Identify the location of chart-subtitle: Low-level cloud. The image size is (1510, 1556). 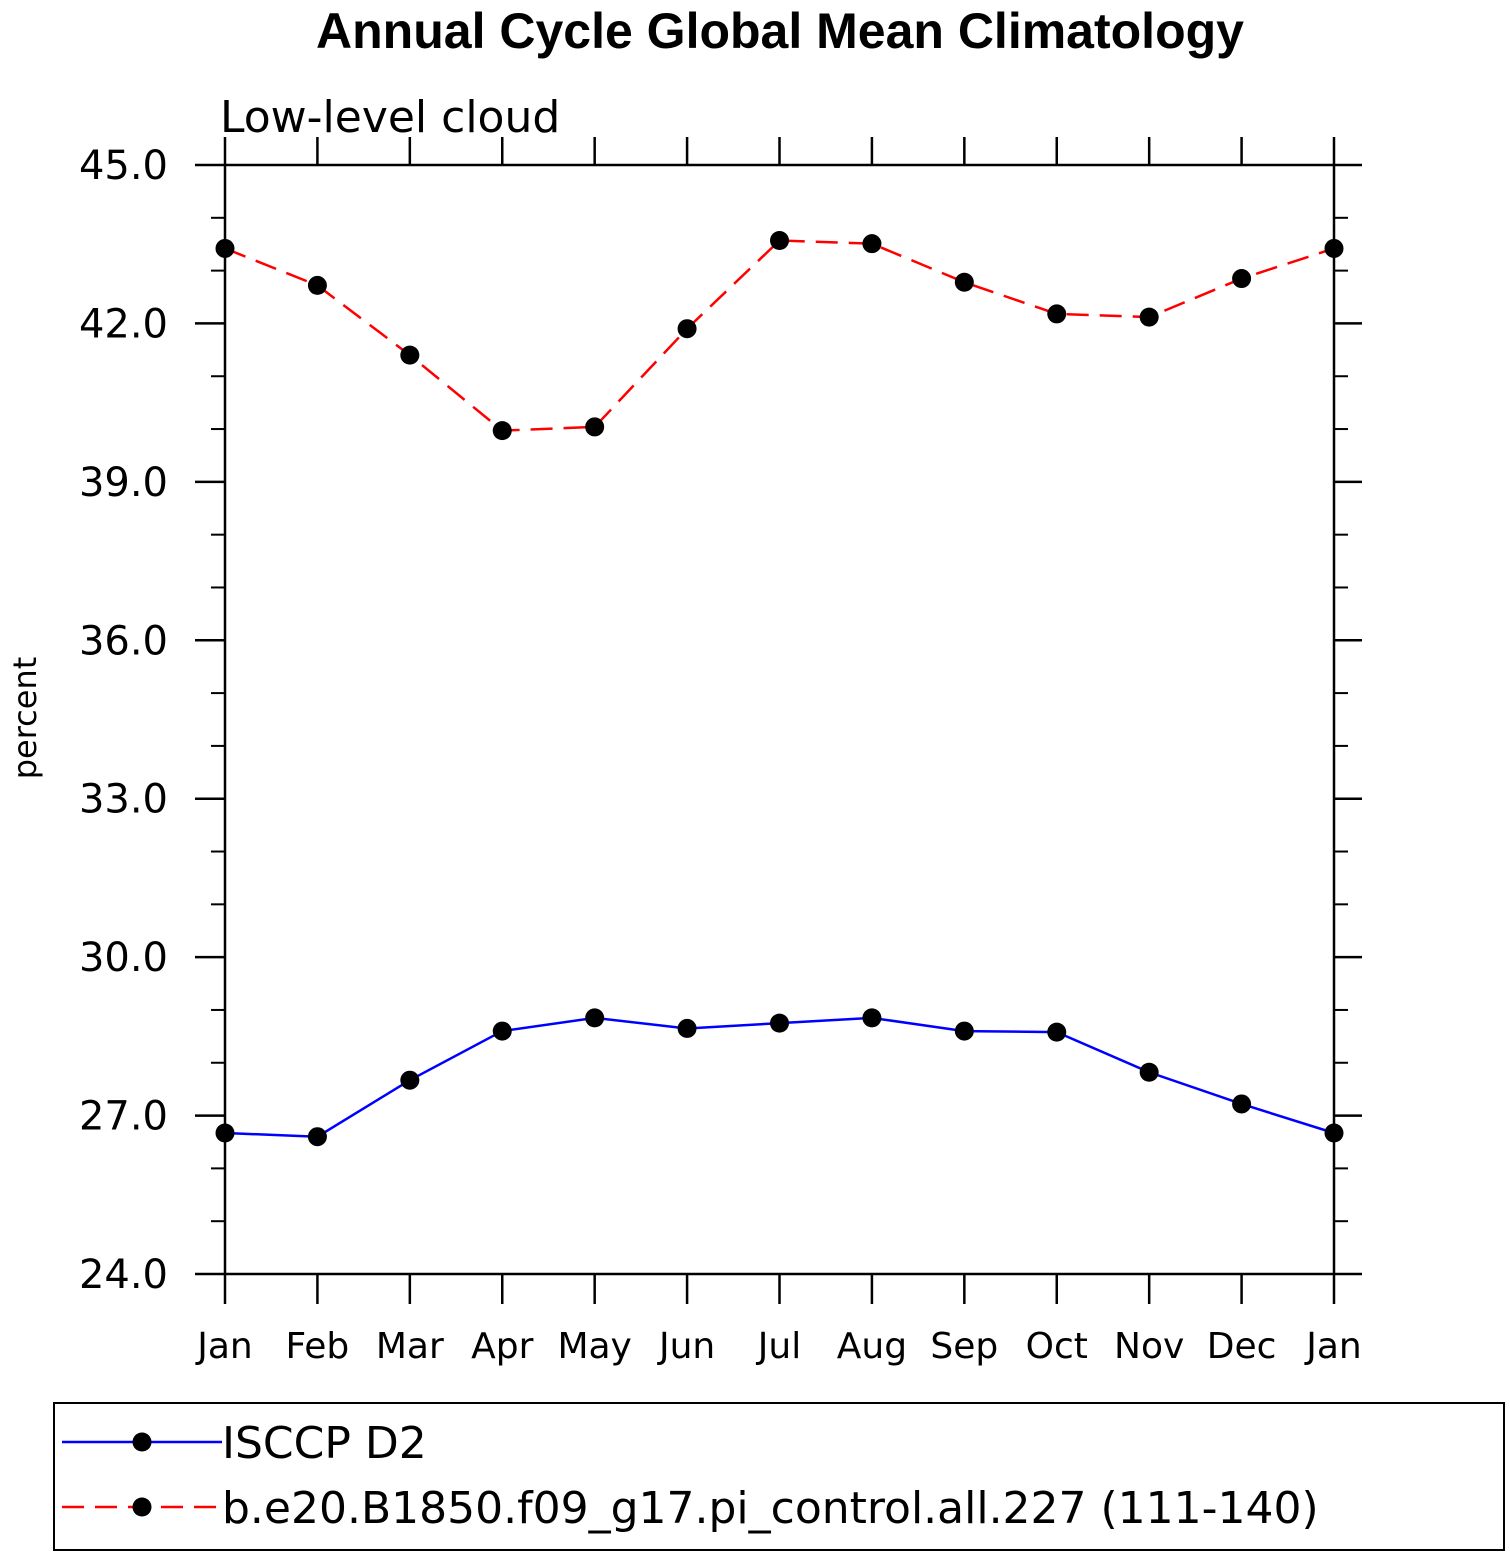
(390, 117).